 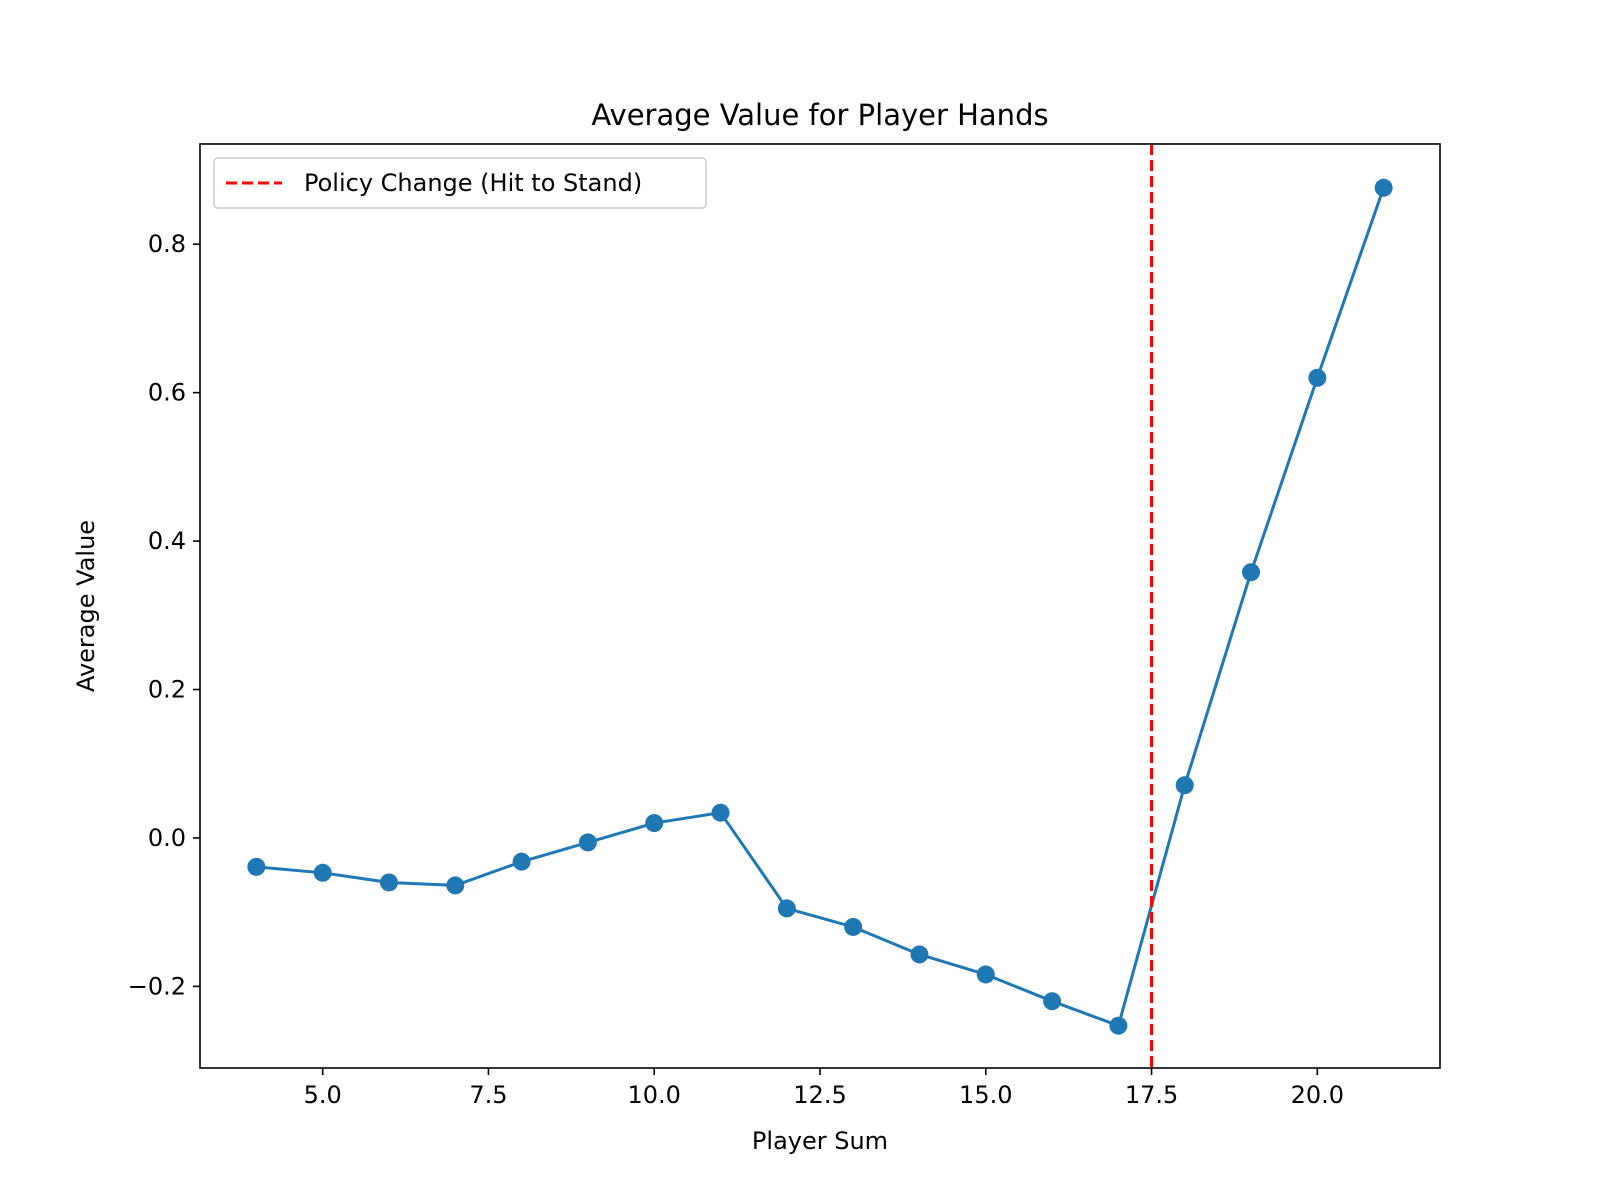 I want to click on y-tick-label: −0.2, so click(x=157, y=986).